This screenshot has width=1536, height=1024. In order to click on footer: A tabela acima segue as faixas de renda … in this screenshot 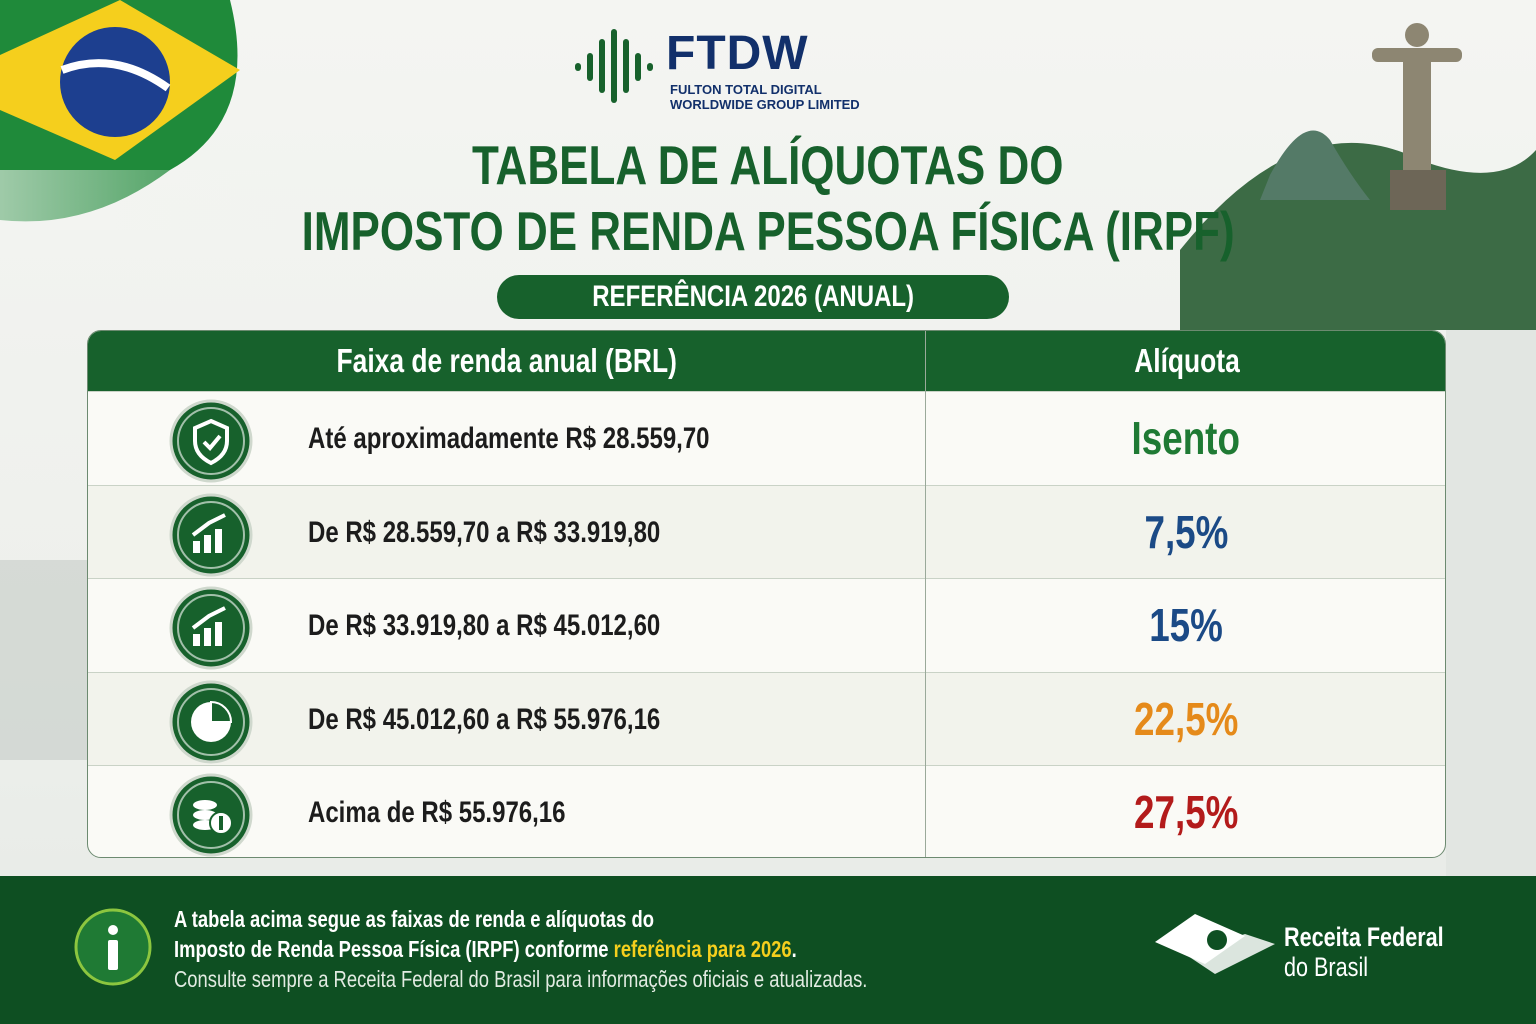, I will do `click(768, 950)`.